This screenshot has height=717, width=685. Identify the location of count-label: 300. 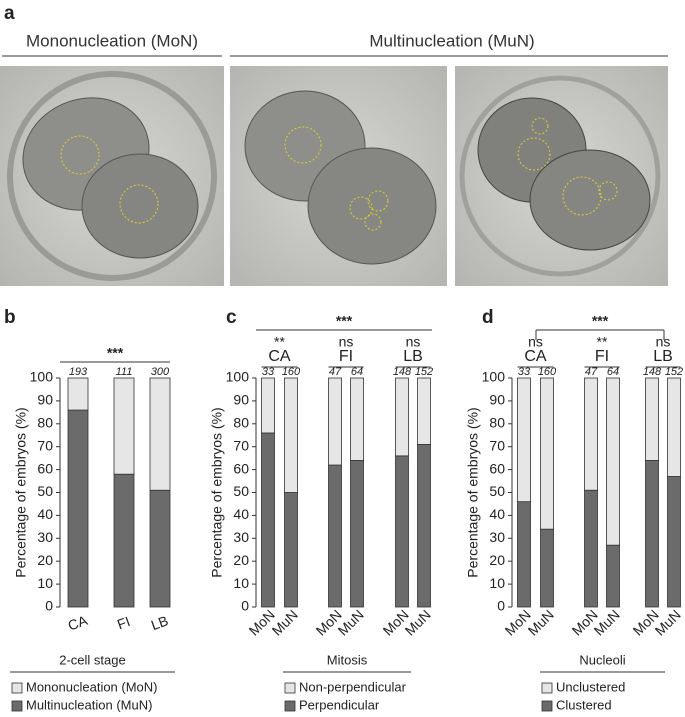
(160, 372).